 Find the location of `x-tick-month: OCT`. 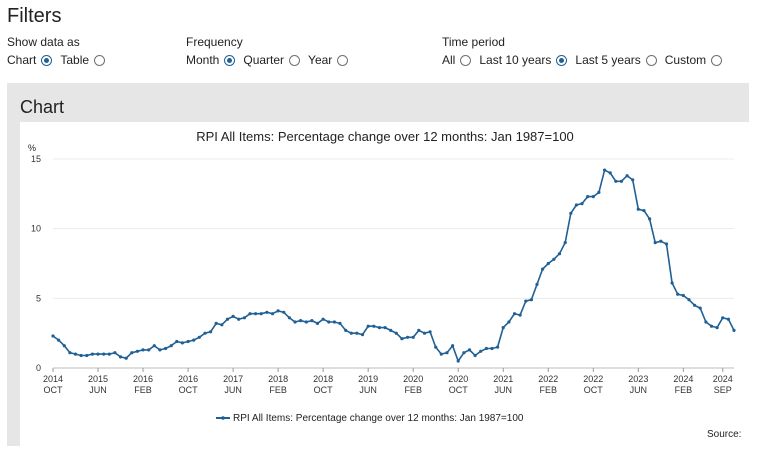

x-tick-month: OCT is located at coordinates (459, 390).